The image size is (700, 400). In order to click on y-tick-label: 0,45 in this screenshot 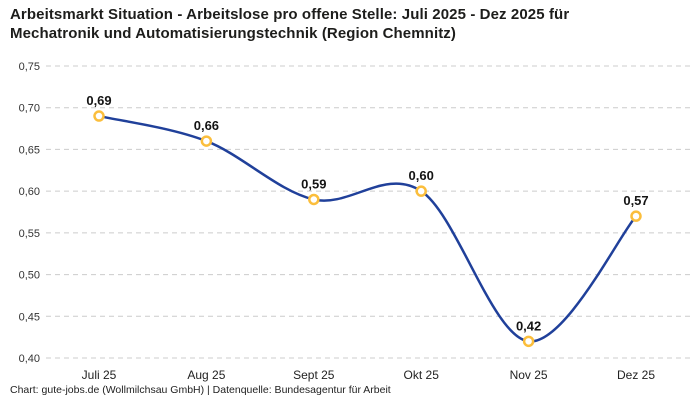, I will do `click(29, 317)`.